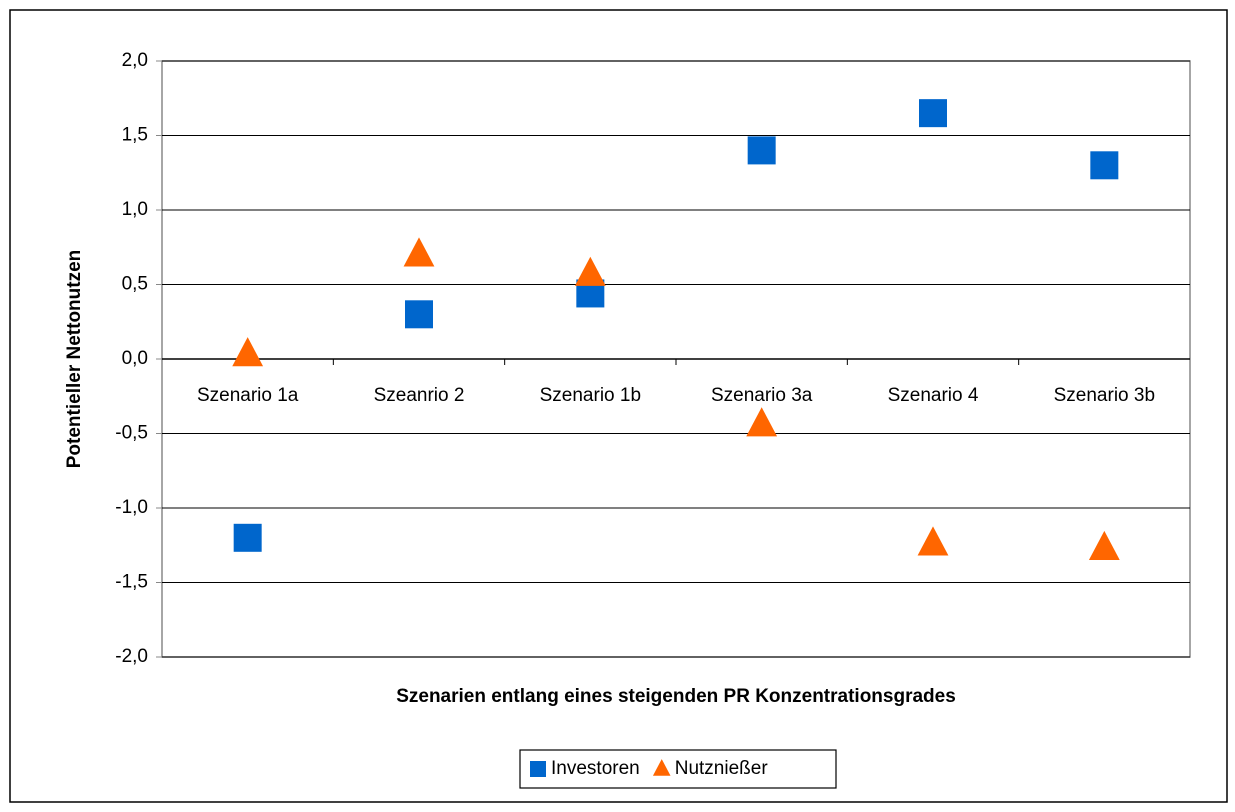 The width and height of the screenshot is (1235, 812). I want to click on x-tick-label: Szenario 4, so click(933, 395).